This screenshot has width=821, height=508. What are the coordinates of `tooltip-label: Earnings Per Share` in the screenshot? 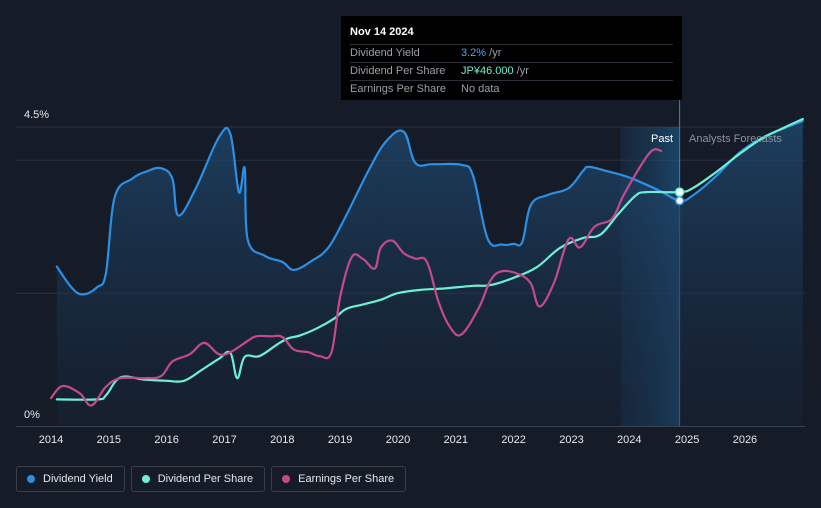 It's located at (398, 89).